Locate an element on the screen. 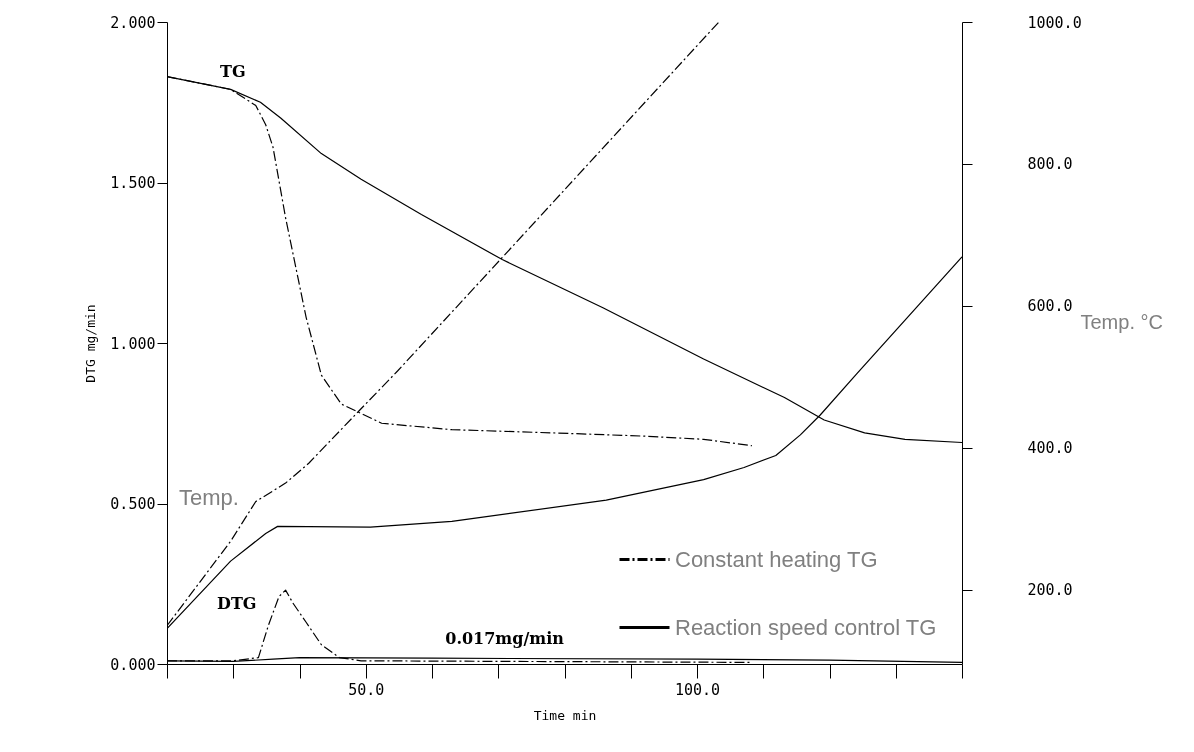  y2-tick-label: 600.0 is located at coordinates (1050, 306).